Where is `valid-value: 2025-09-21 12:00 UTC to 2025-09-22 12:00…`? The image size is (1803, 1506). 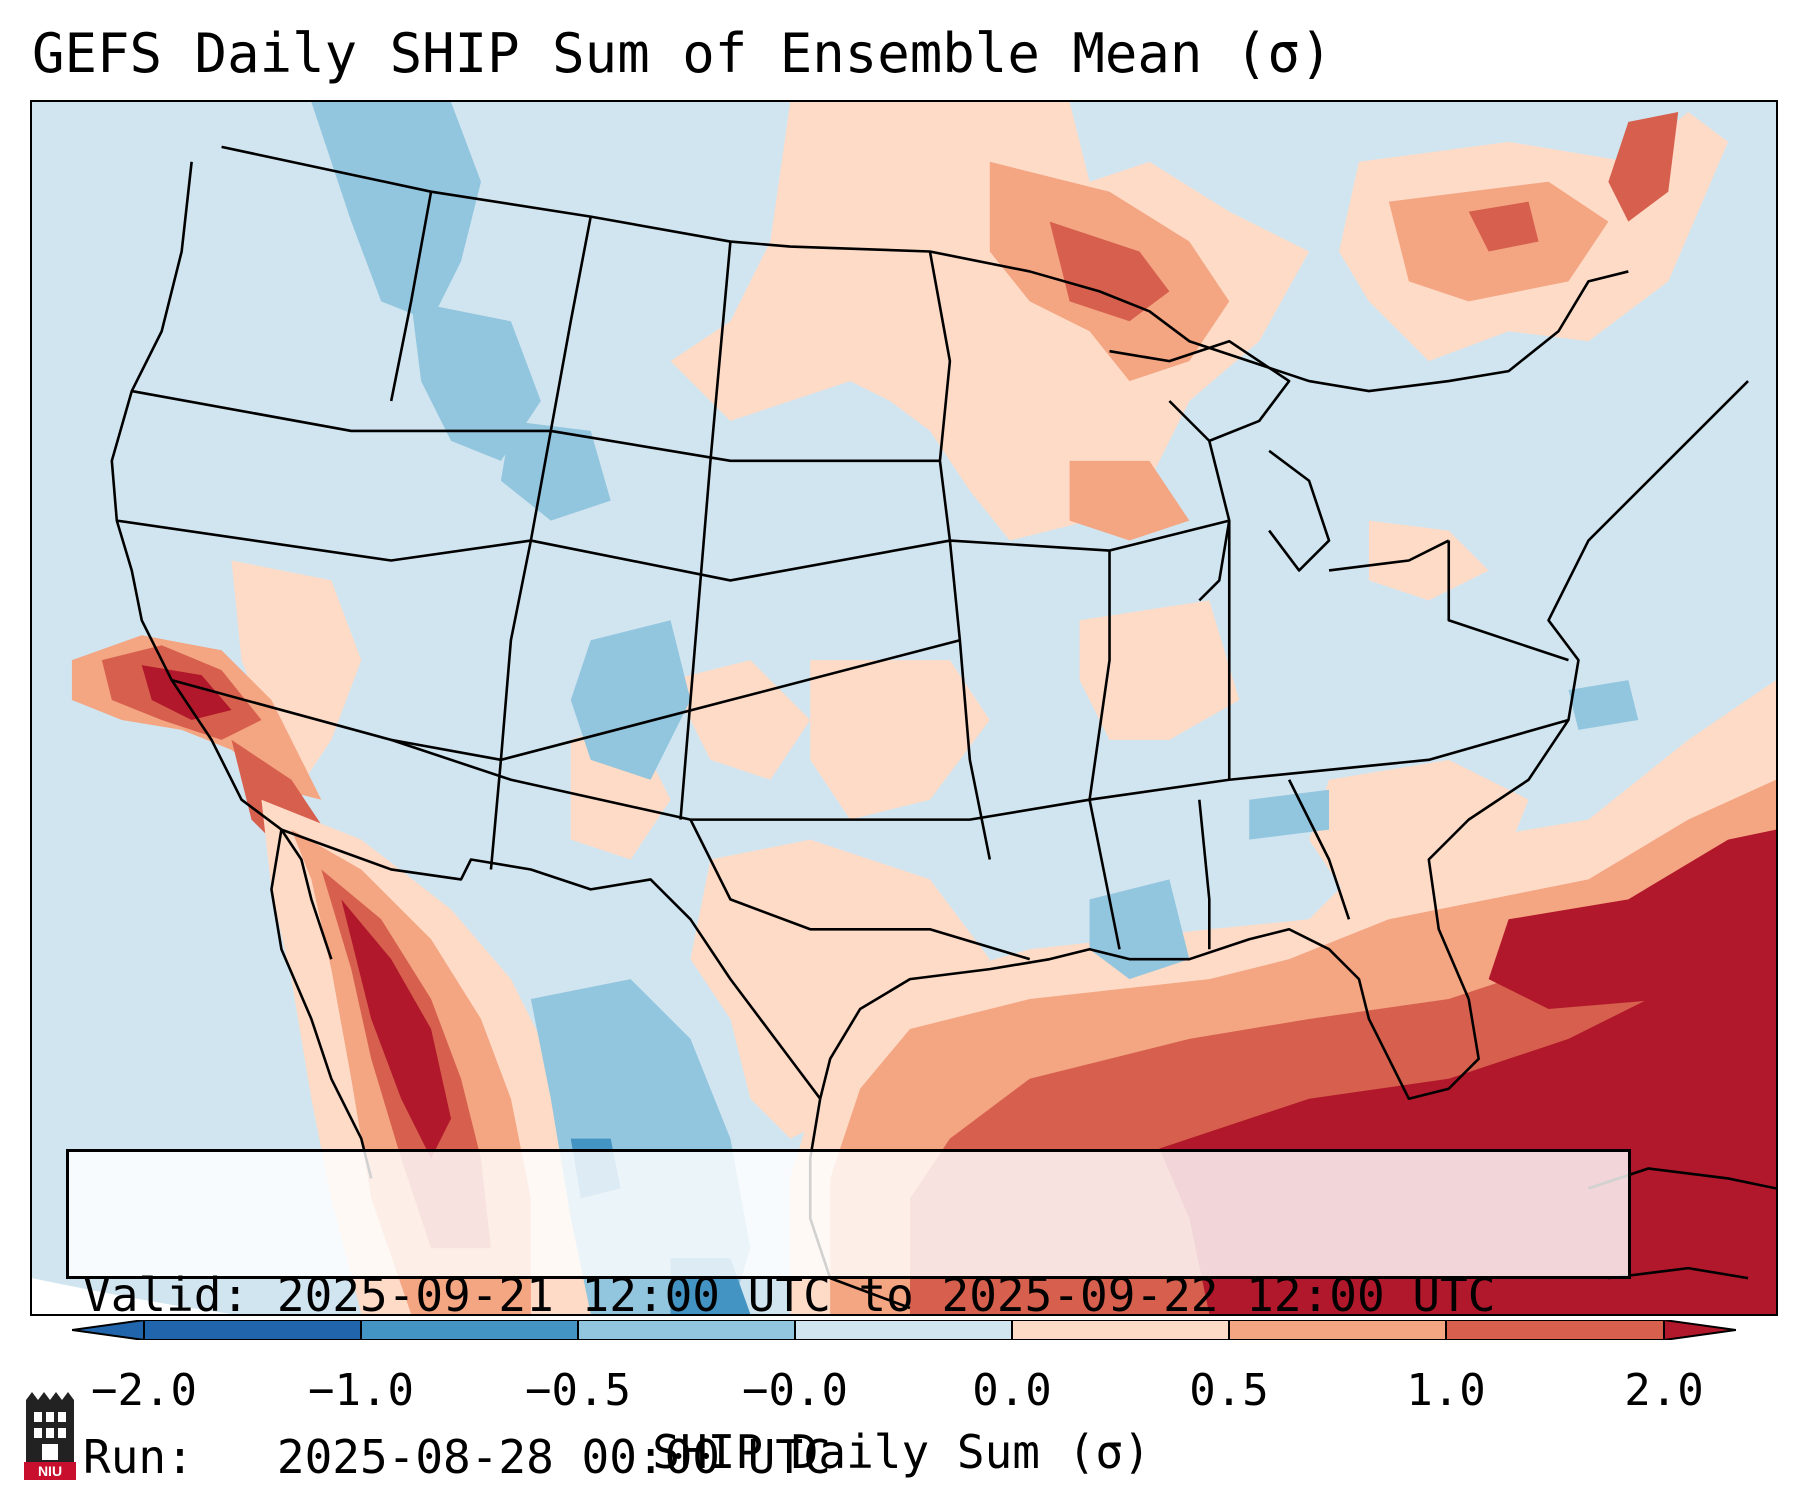 valid-value: 2025-09-21 12:00 UTC to 2025-09-22 12:00… is located at coordinates (886, 1295).